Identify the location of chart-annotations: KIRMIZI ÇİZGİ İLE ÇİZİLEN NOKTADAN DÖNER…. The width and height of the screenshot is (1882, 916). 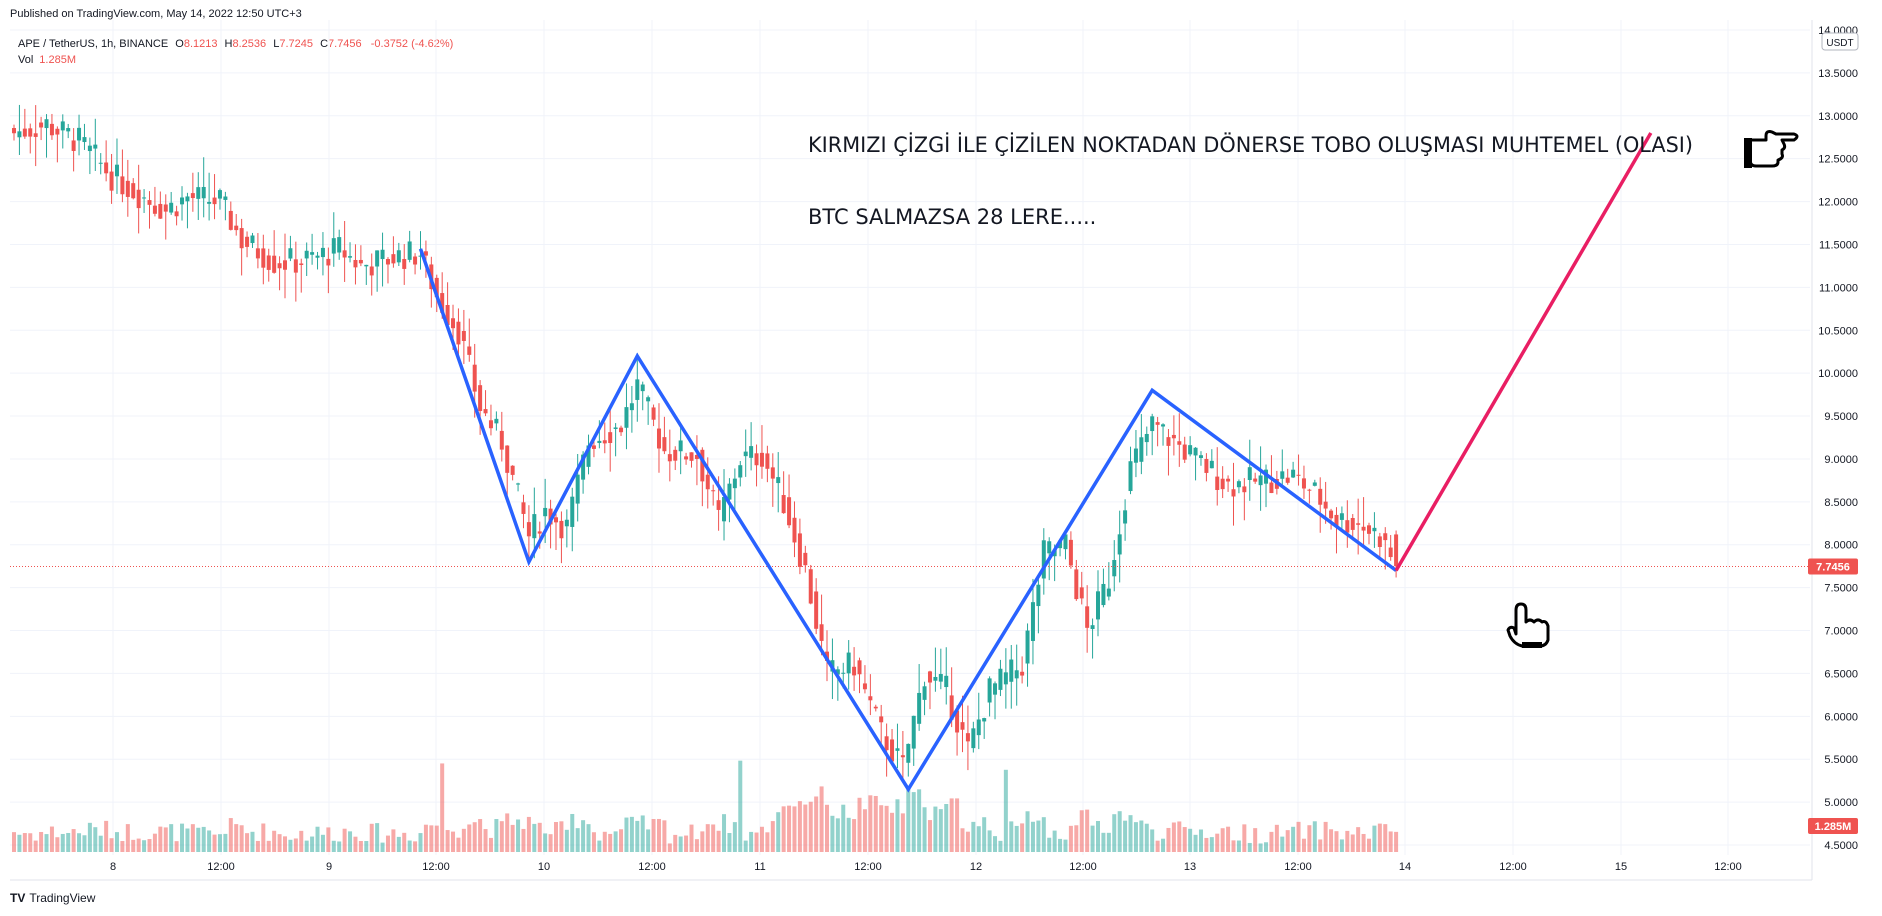
(1250, 180).